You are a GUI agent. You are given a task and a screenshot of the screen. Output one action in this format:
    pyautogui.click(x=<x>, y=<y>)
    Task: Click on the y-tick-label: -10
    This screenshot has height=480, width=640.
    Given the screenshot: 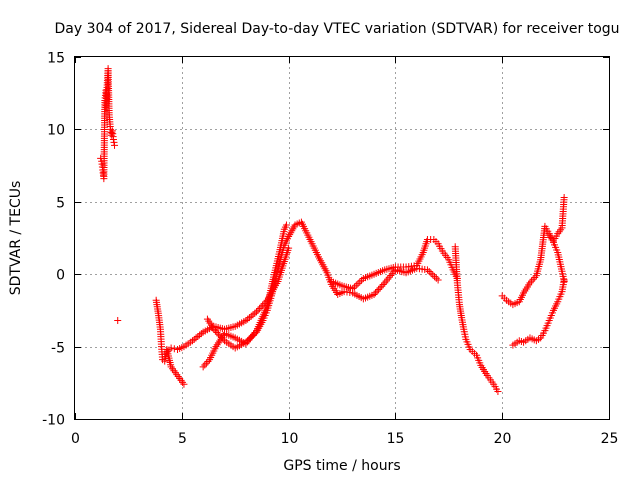 What is the action you would take?
    pyautogui.click(x=53, y=421)
    